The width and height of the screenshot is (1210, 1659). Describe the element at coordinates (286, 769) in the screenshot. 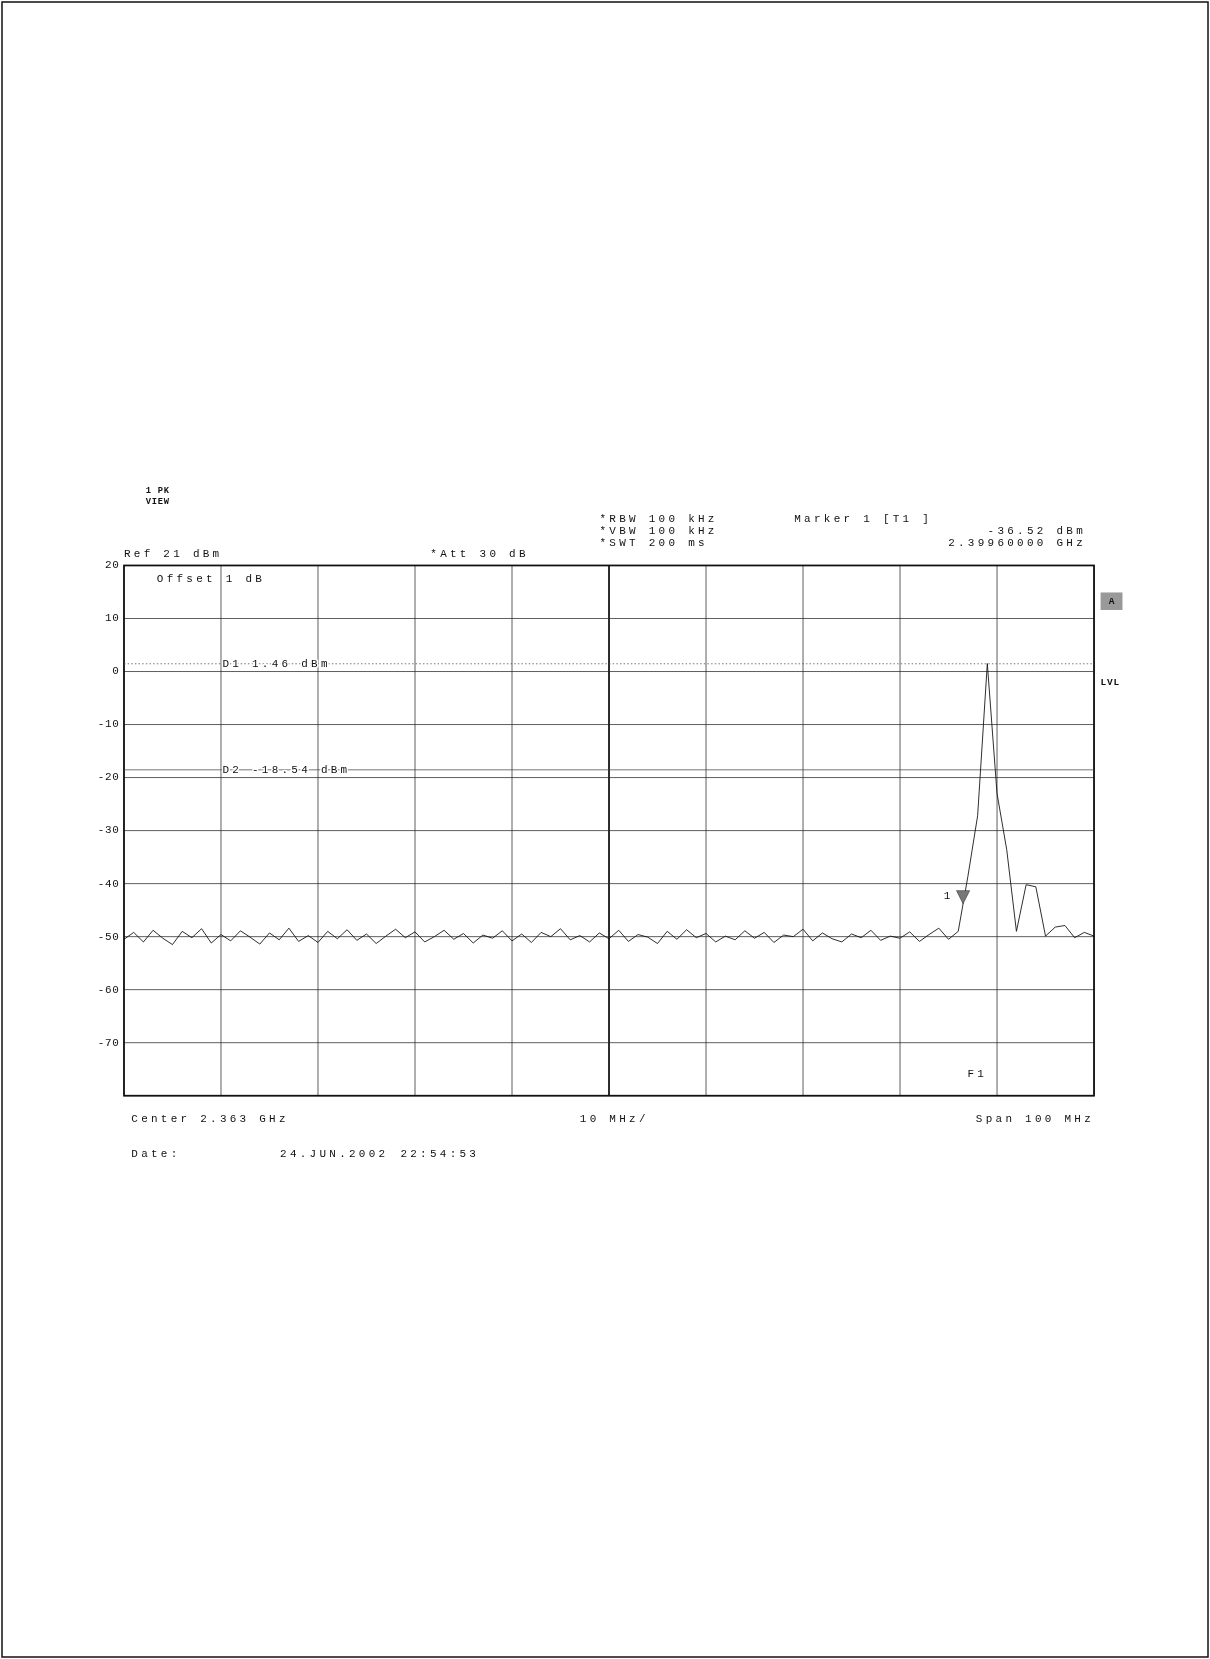

I see `ref-line-label: D2 -18.54 dBm` at that location.